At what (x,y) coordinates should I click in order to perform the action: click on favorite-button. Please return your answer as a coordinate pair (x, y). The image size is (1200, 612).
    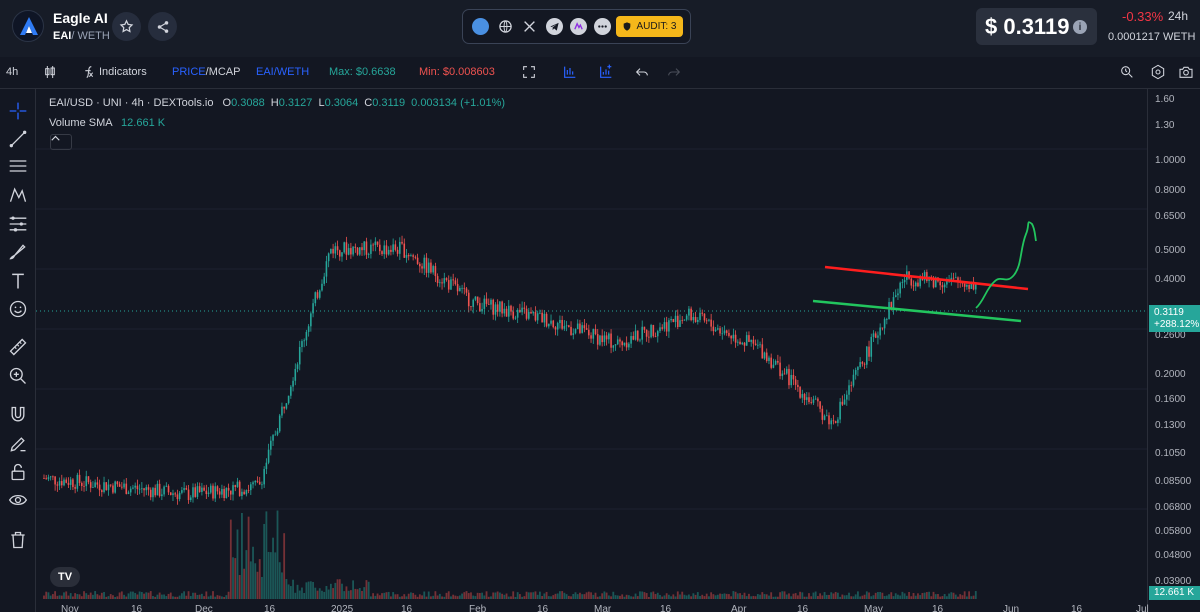
    Looking at the image, I should click on (126, 26).